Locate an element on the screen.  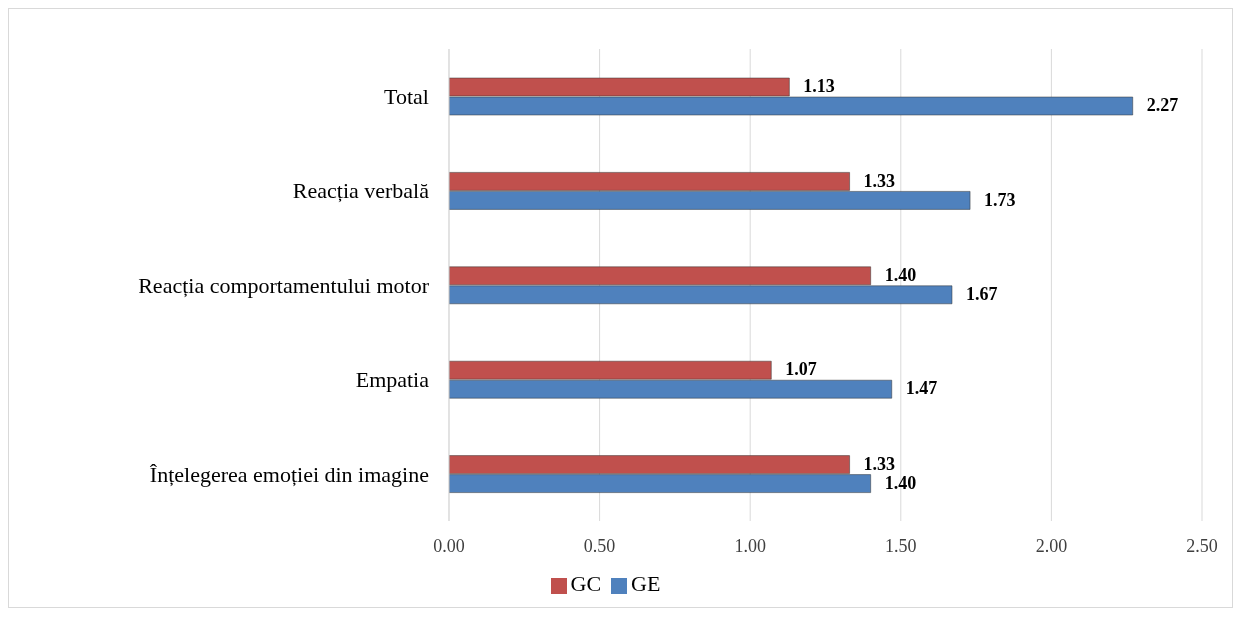
y-tick-label: Înțelegerea emoției din imagine is located at coordinates (289, 474).